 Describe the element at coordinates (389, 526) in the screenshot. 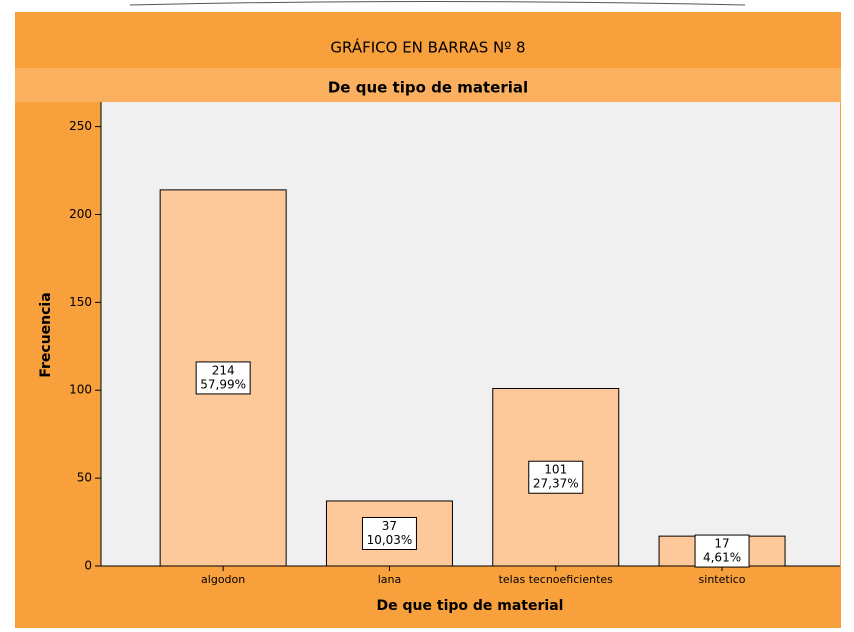

I see `data-label: 37` at that location.